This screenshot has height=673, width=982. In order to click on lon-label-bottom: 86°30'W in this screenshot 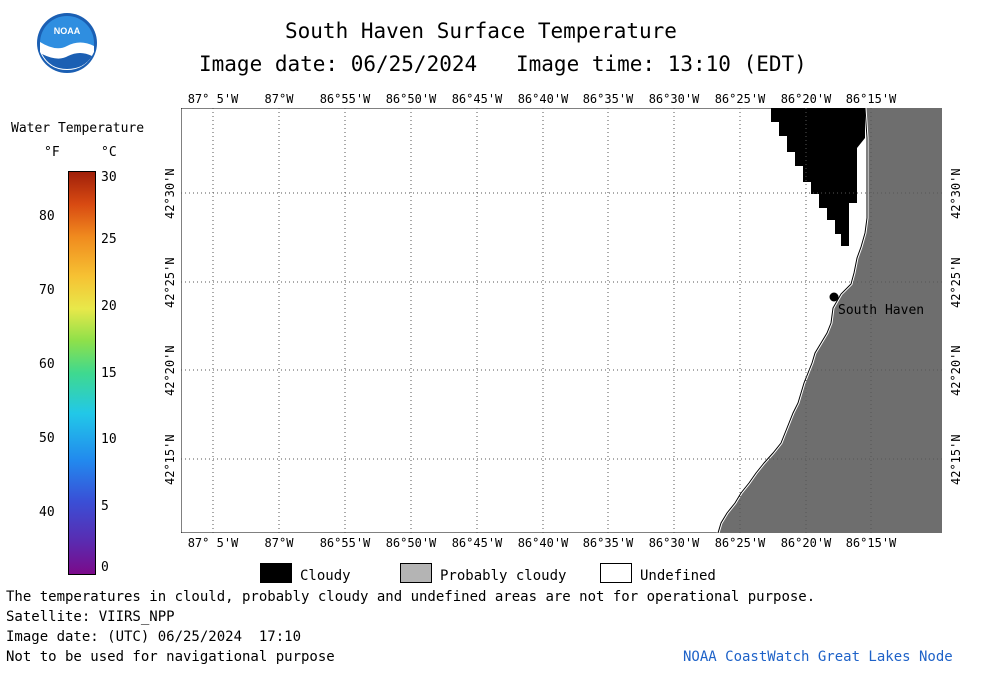, I will do `click(674, 543)`.